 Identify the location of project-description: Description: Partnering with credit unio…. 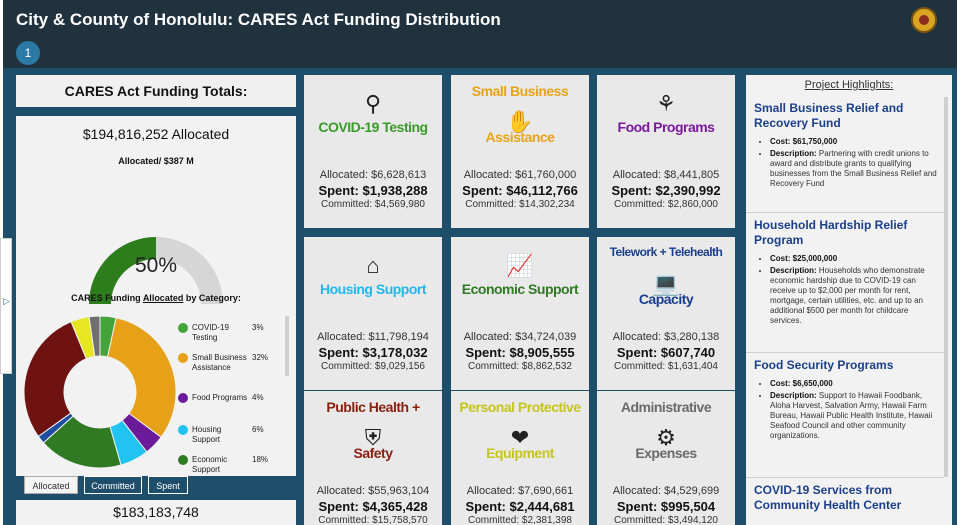
(854, 169).